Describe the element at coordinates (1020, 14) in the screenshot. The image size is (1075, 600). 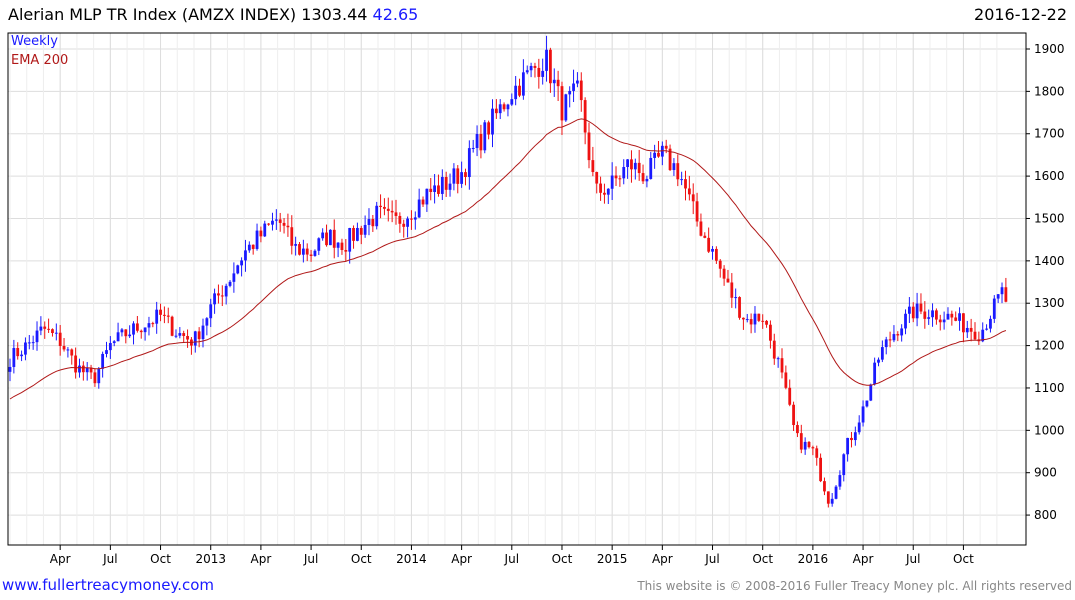
I see `chart-date: 2016-12-22` at that location.